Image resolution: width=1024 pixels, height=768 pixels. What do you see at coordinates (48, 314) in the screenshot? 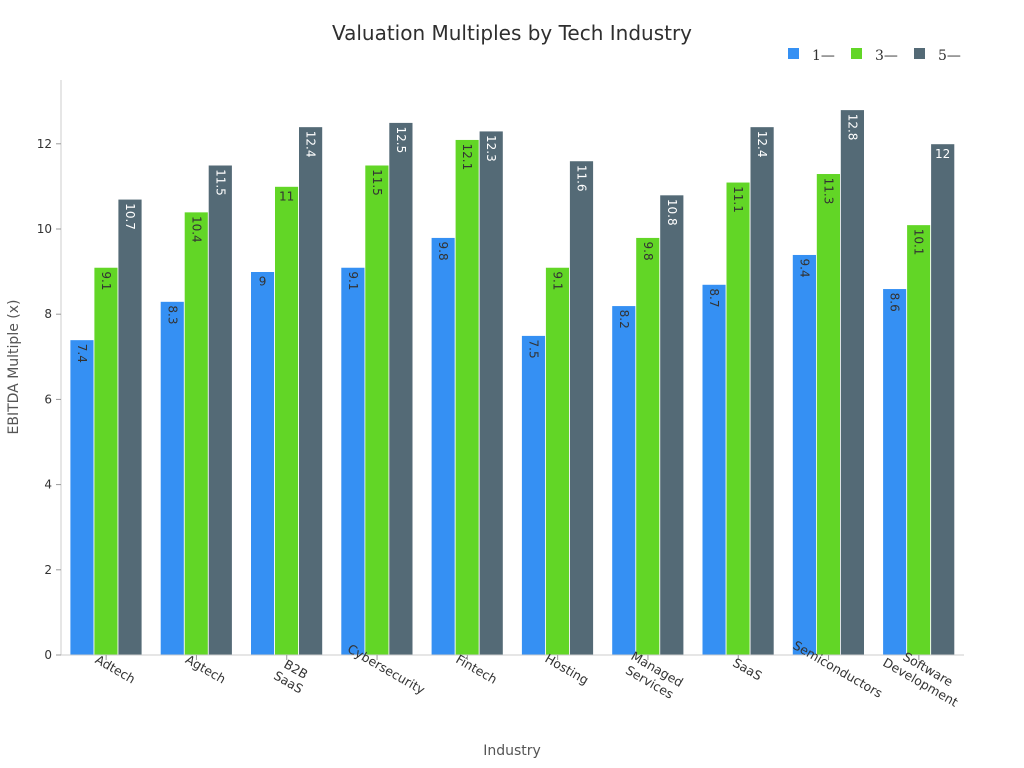
I see `y-tick-label: 8` at bounding box center [48, 314].